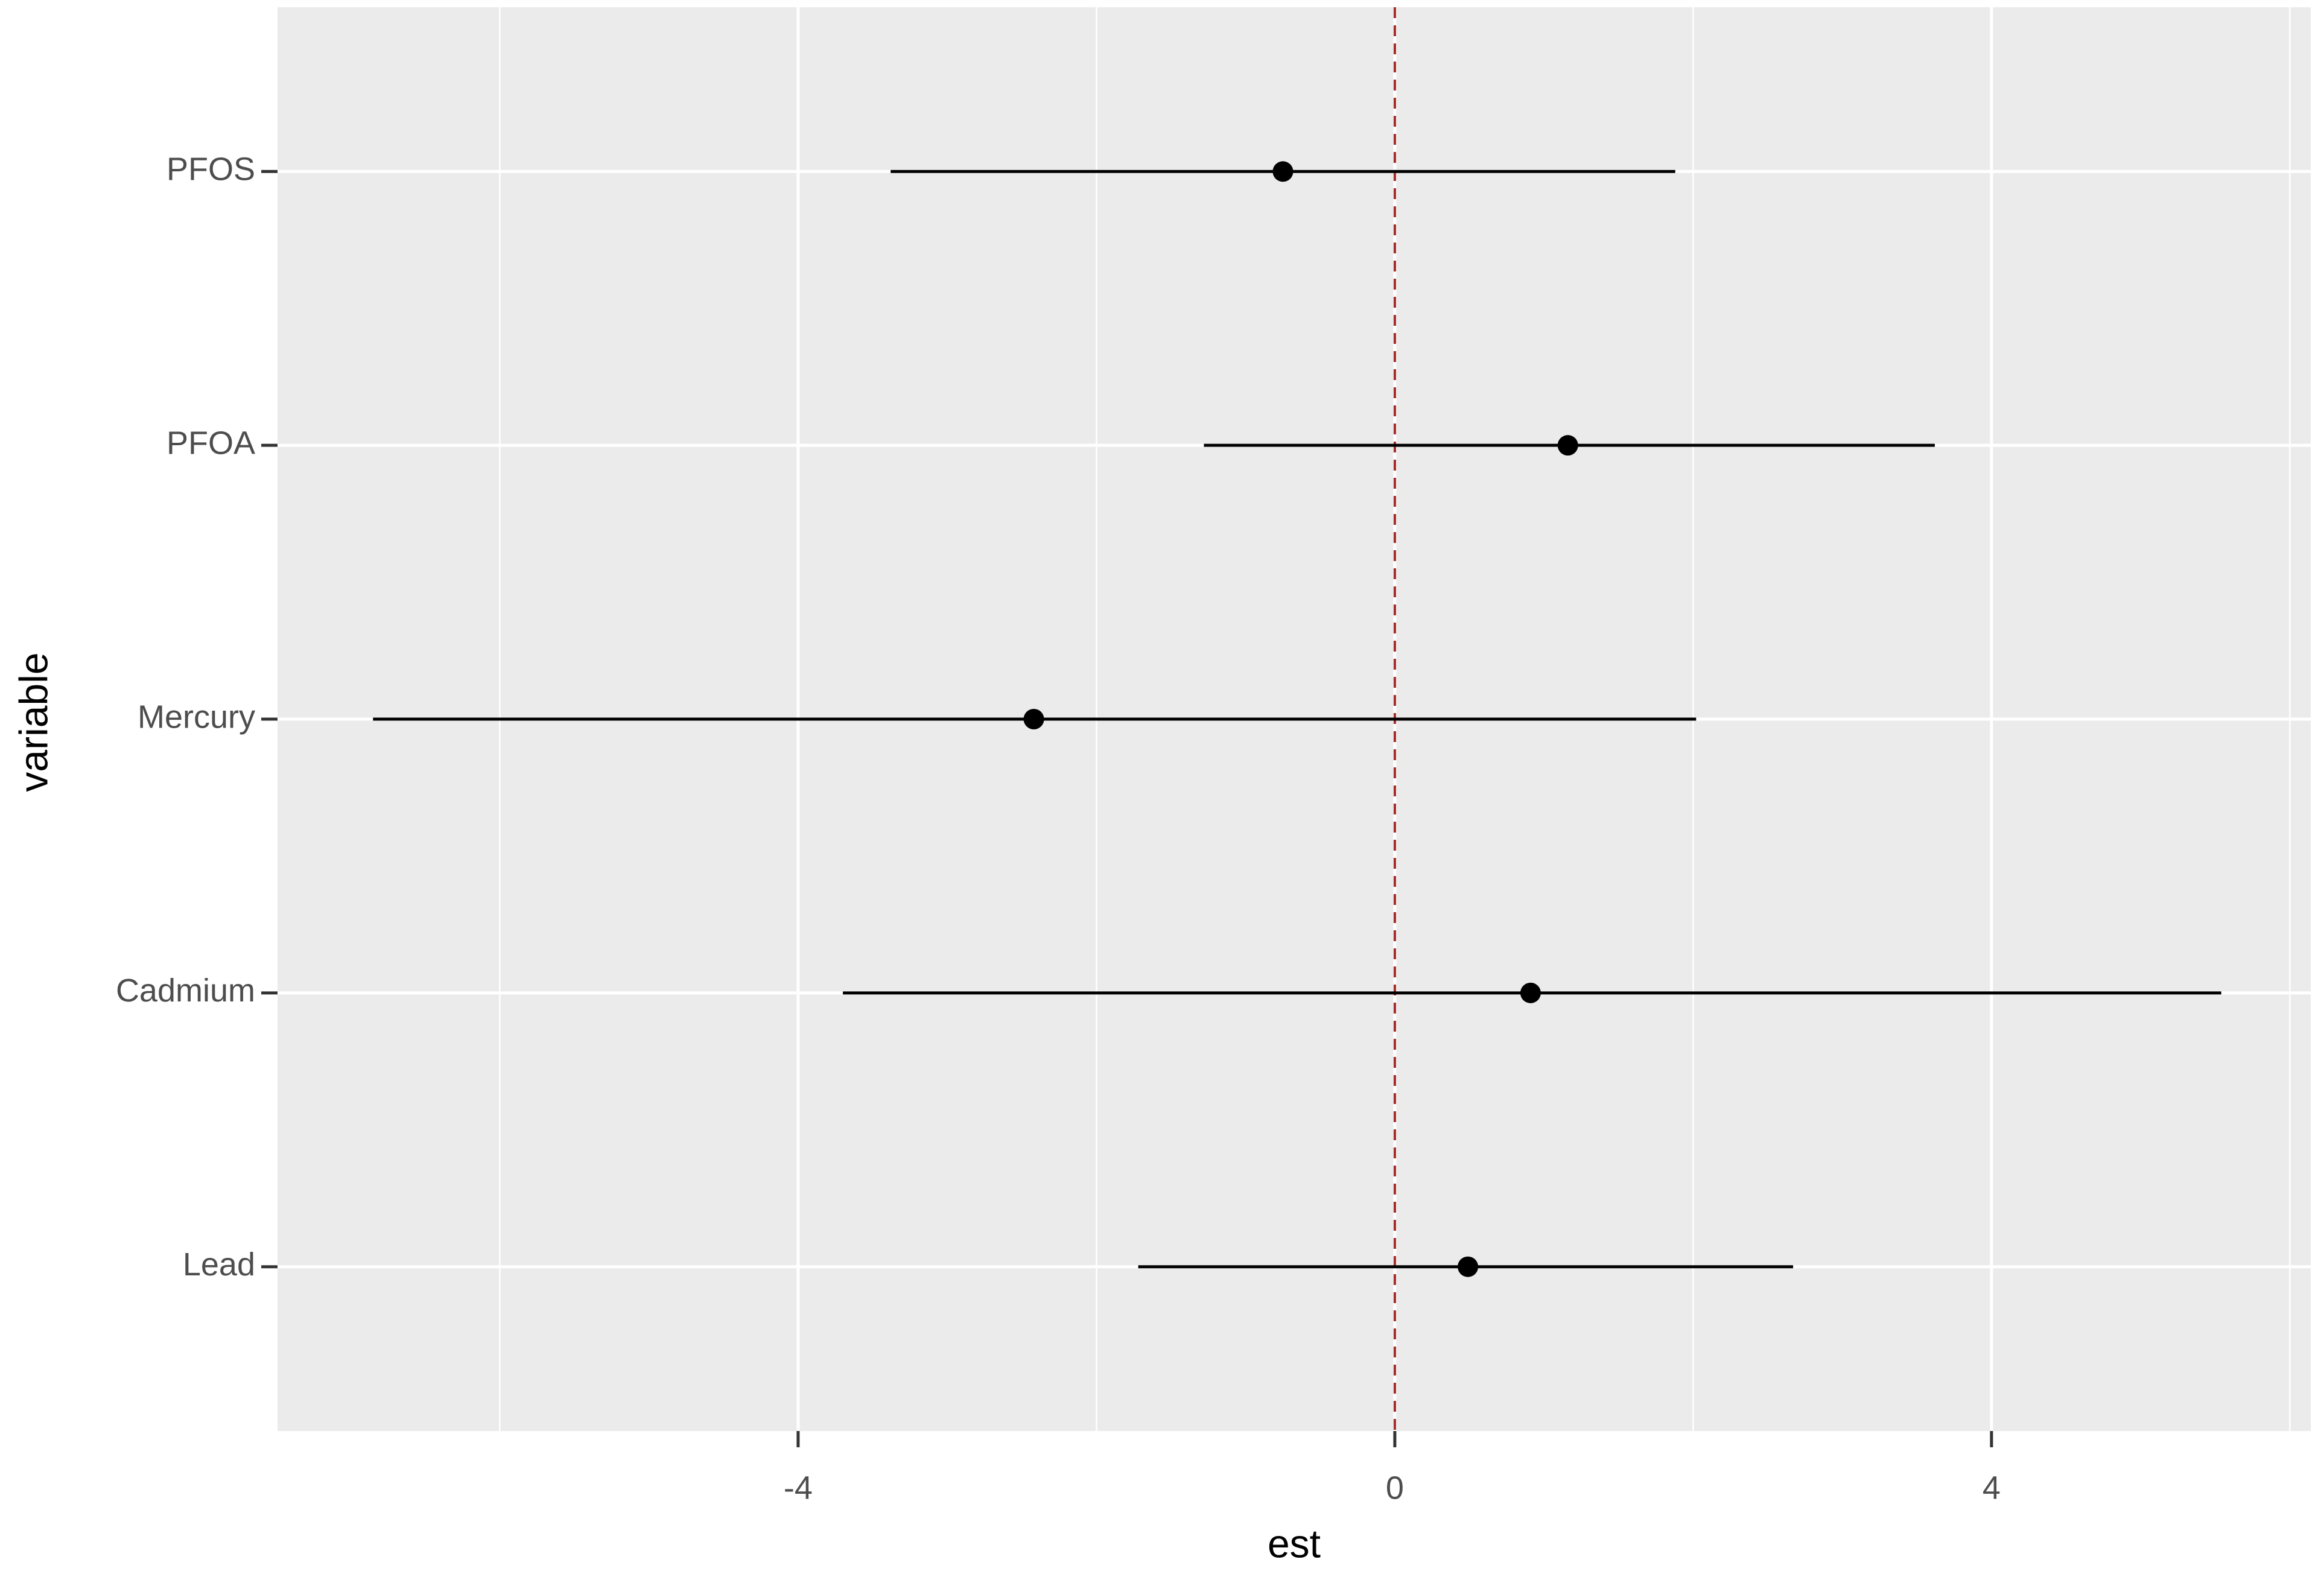 The height and width of the screenshot is (1577, 2324). I want to click on y-axis-title: variable, so click(33, 722).